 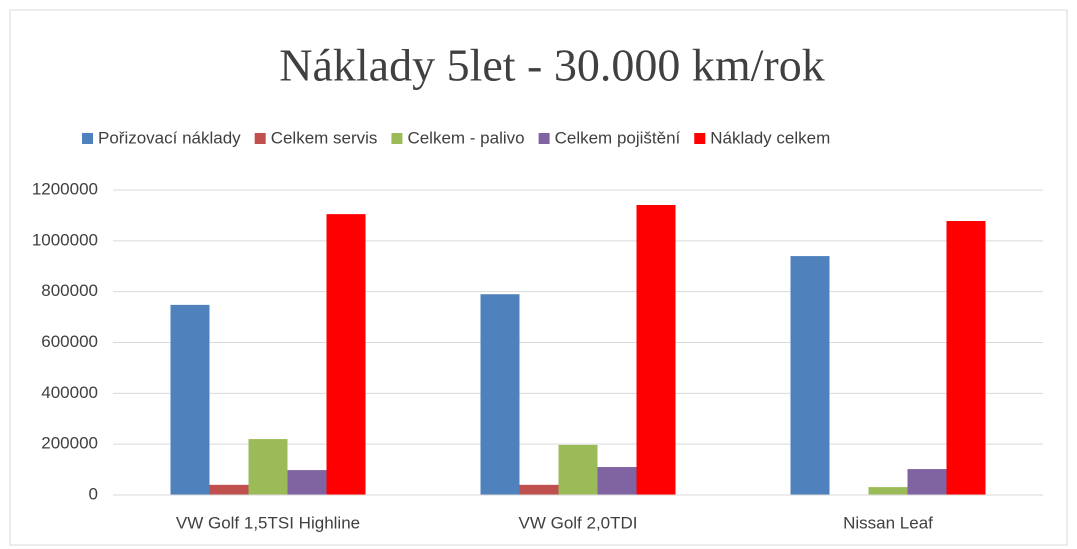 What do you see at coordinates (618, 137) in the screenshot?
I see `legend-label: Celkem pojištění` at bounding box center [618, 137].